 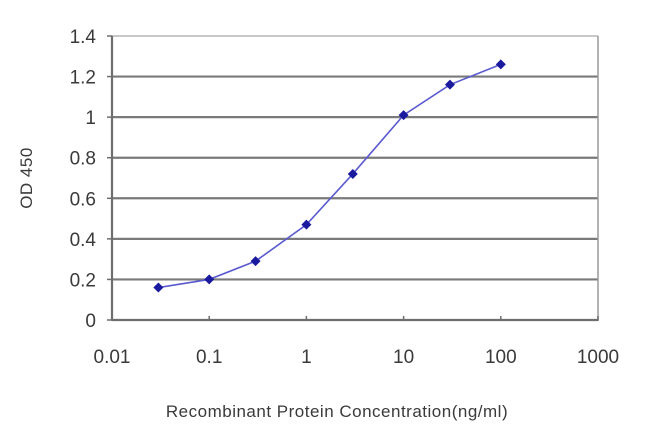 I want to click on y-tick-label: 0.4, so click(x=83, y=240).